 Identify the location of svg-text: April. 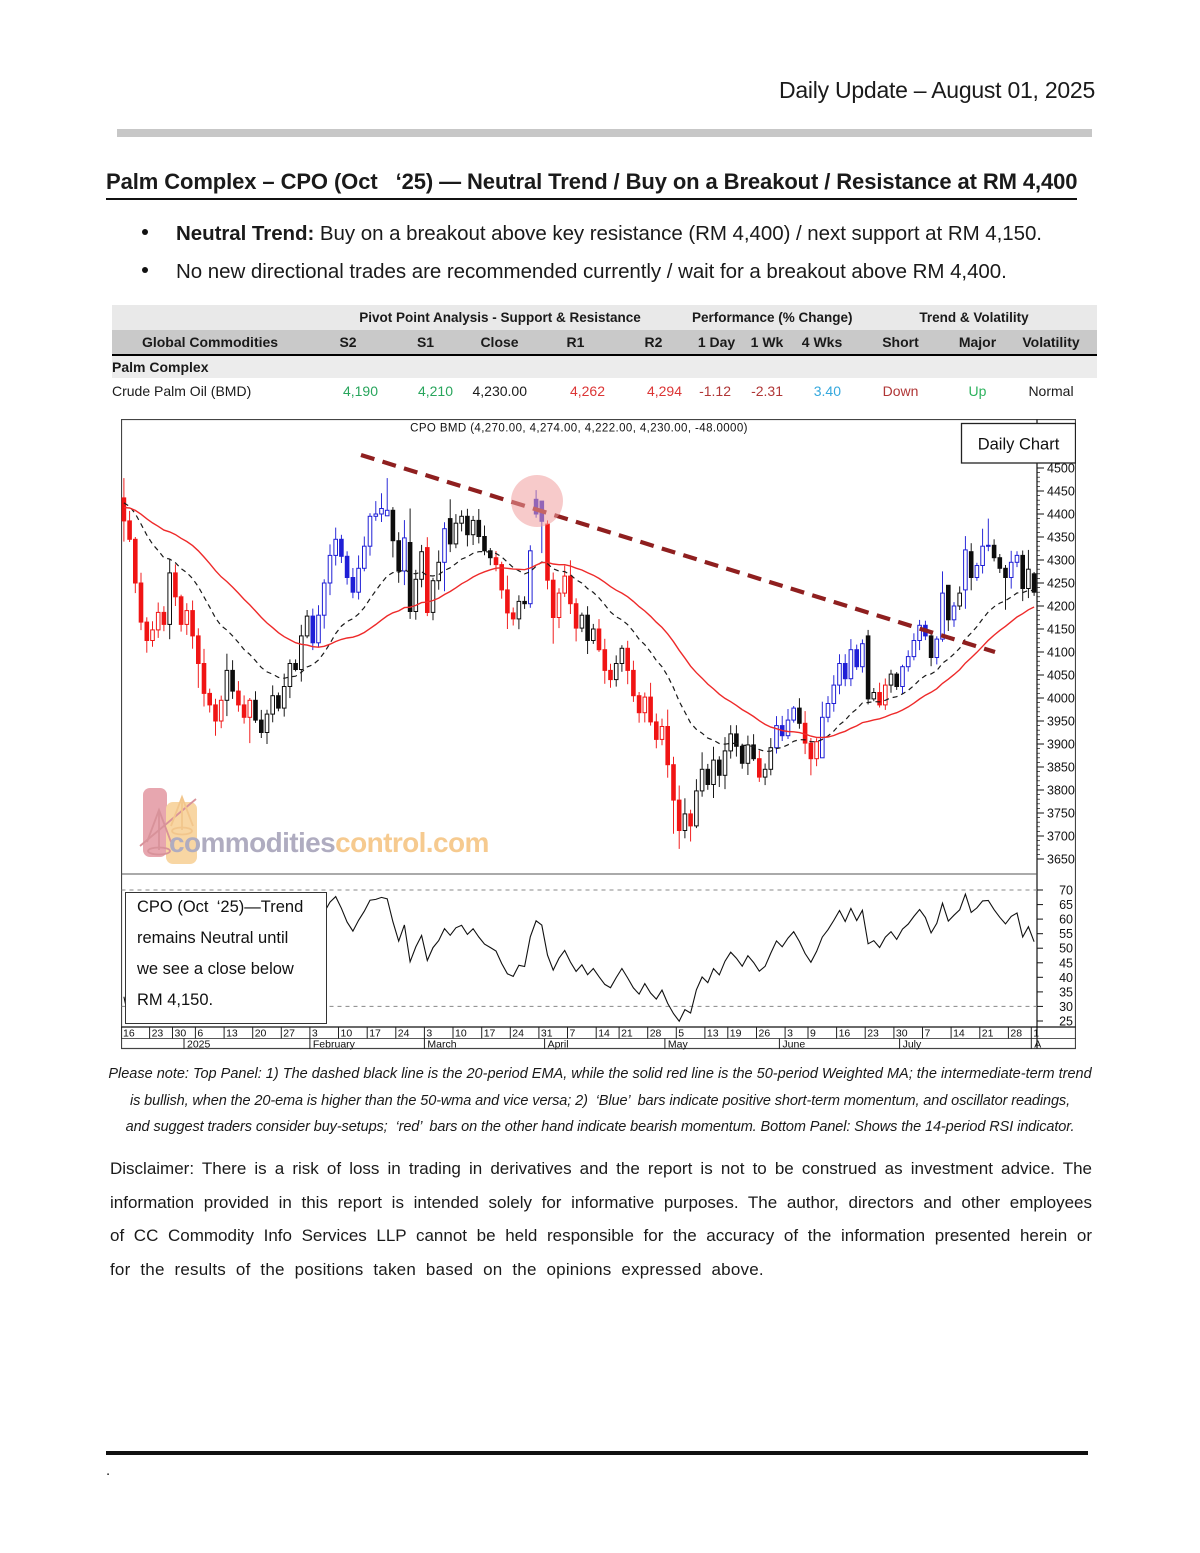
(558, 1045).